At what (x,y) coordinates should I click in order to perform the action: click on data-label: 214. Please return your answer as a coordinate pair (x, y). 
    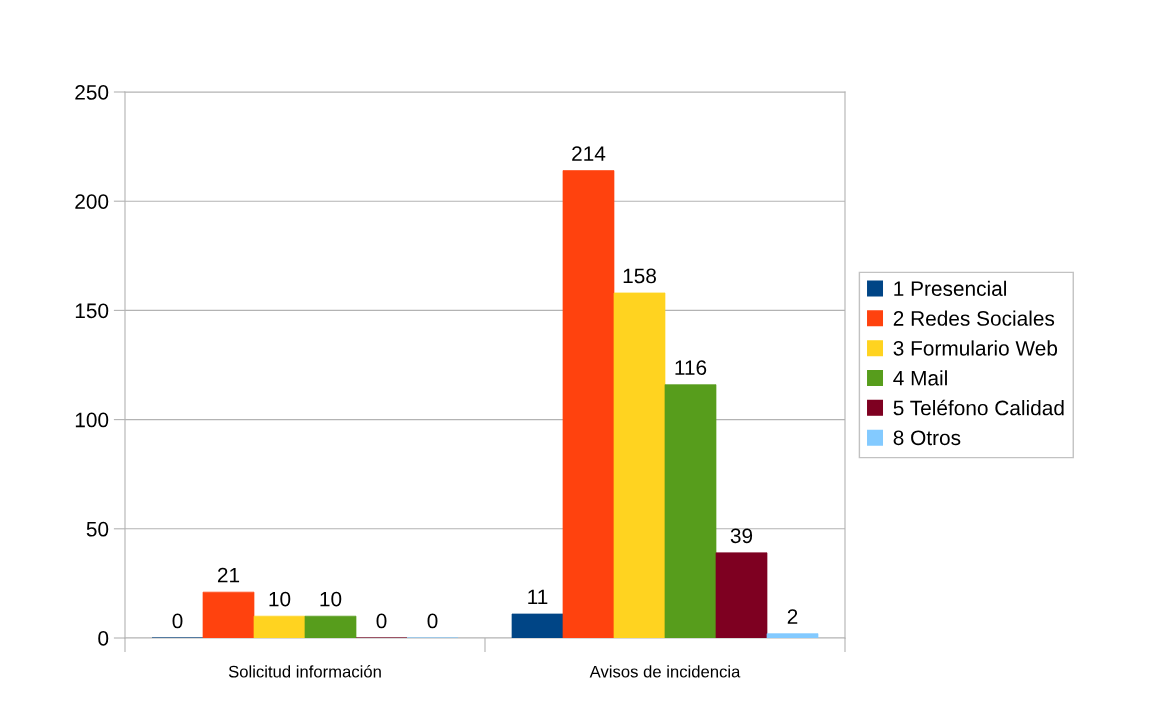
    Looking at the image, I should click on (589, 153).